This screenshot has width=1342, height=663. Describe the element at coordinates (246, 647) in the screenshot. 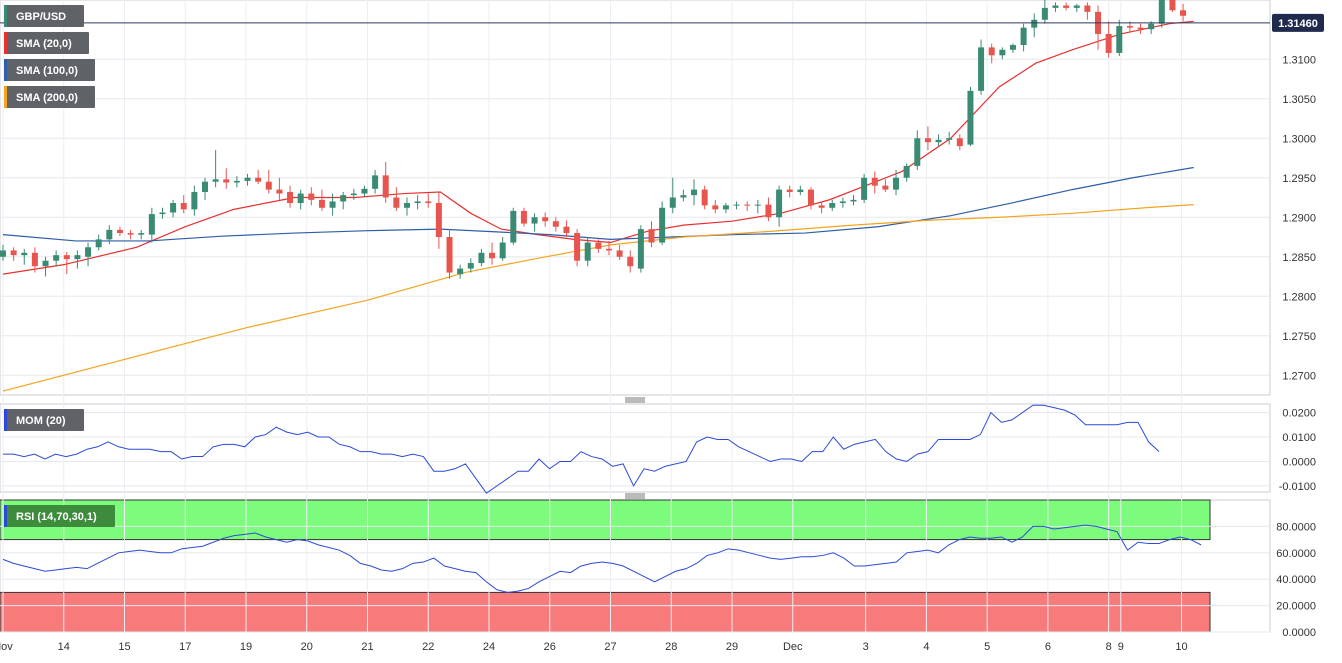

I see `x-axis-label: 19` at that location.